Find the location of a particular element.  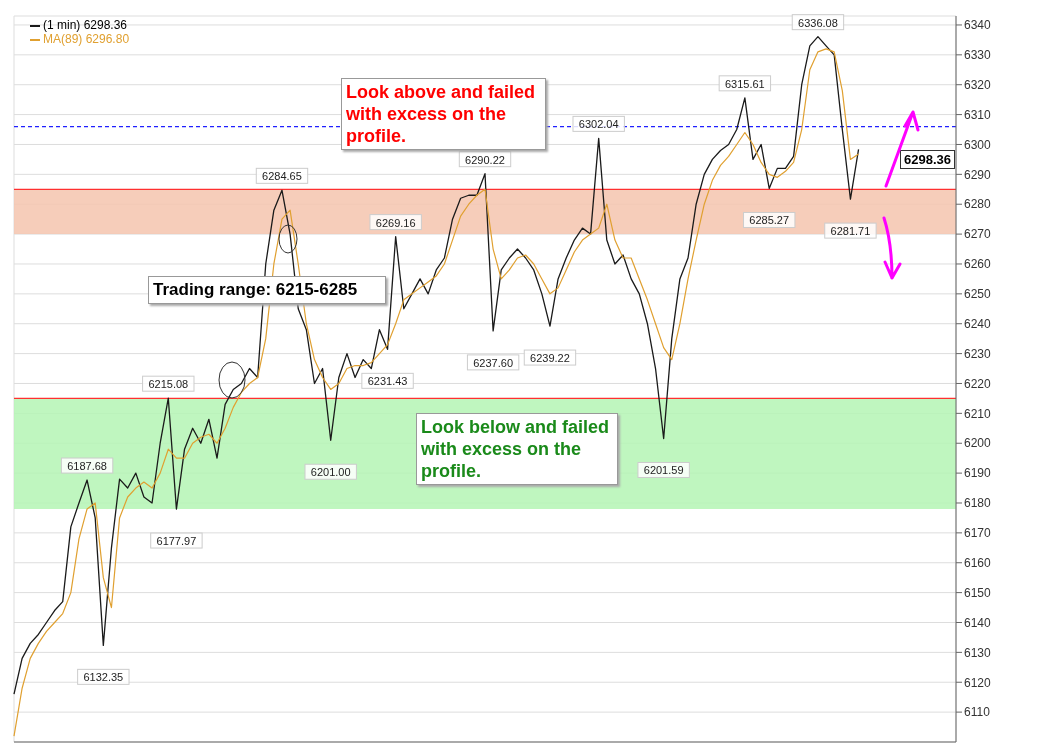

annotation: 6302.04 is located at coordinates (598, 124).